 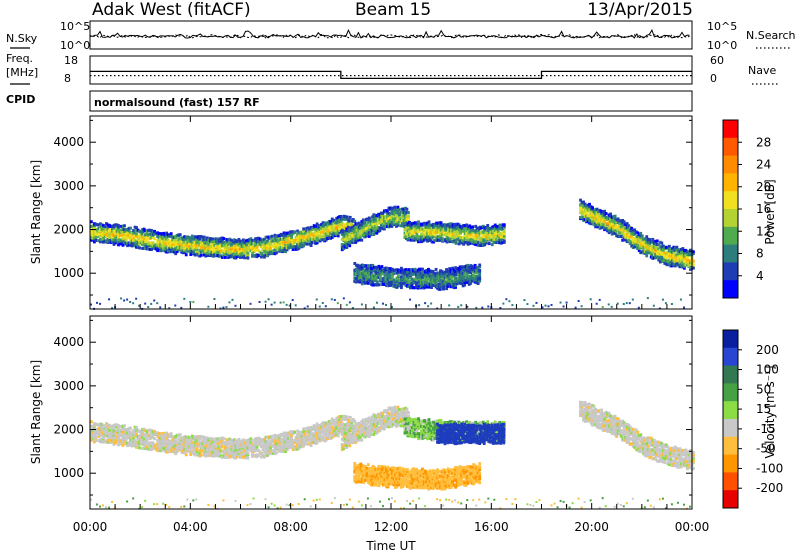 What do you see at coordinates (393, 10) in the screenshot?
I see `beam-title: Beam 15` at bounding box center [393, 10].